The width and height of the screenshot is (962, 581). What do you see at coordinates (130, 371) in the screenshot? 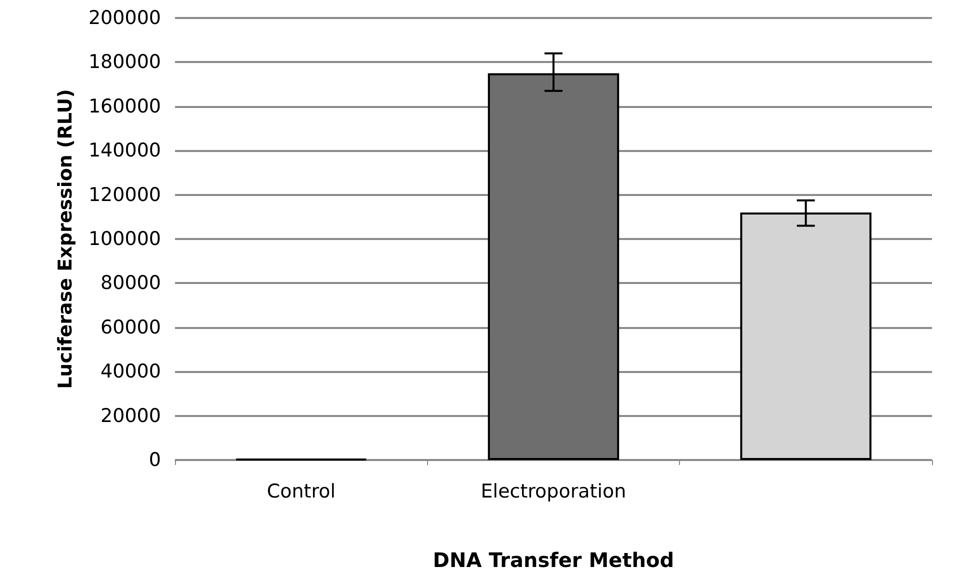
I see `y-tick-label: 40000` at bounding box center [130, 371].